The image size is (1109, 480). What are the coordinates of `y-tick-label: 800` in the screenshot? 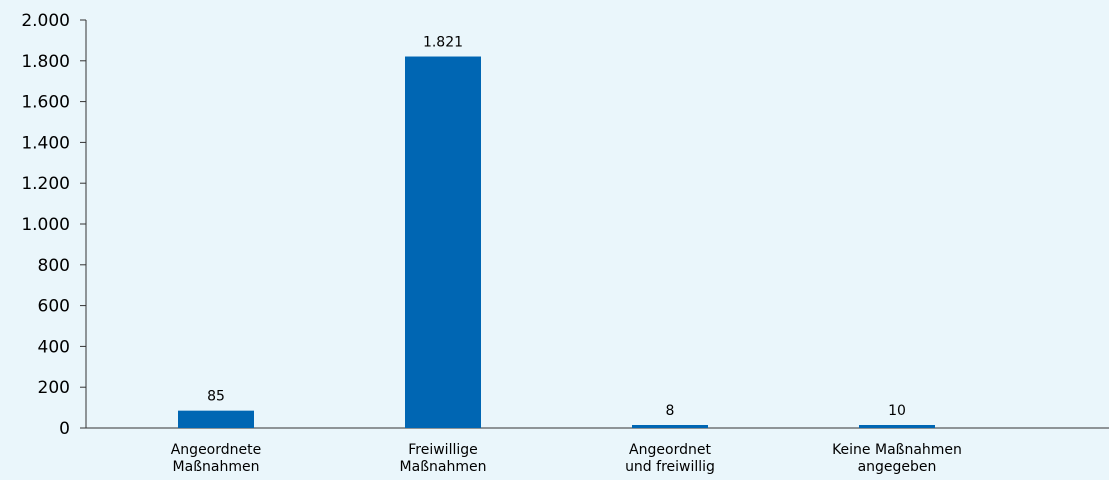 It's located at (54, 266).